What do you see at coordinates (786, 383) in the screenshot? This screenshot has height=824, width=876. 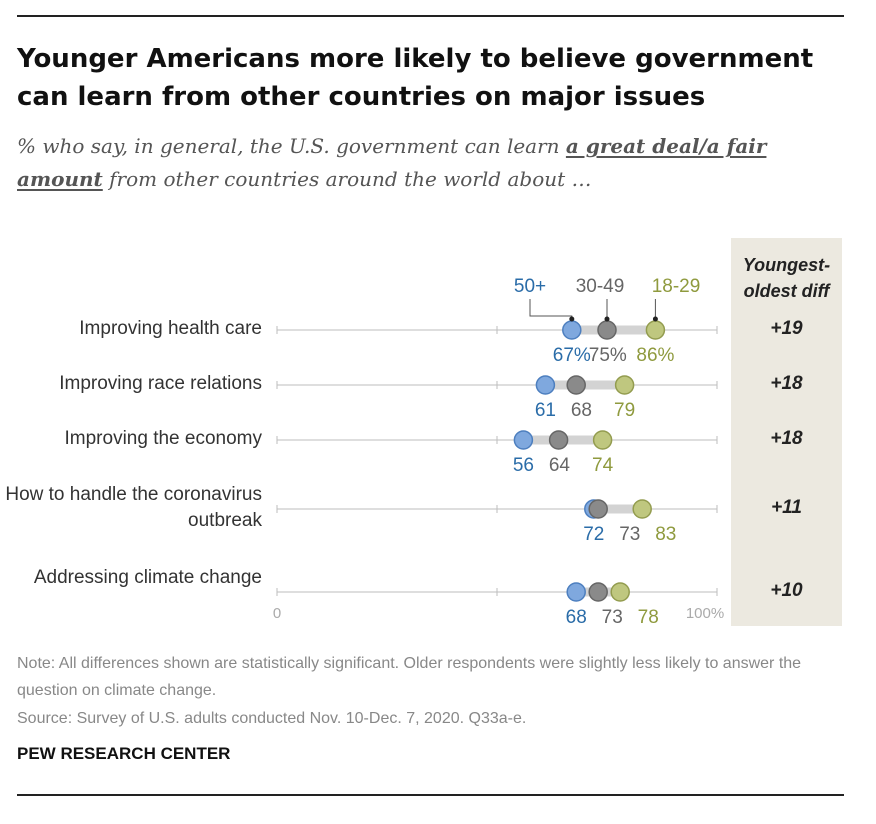 I see `diff-value-race-relations: +18` at bounding box center [786, 383].